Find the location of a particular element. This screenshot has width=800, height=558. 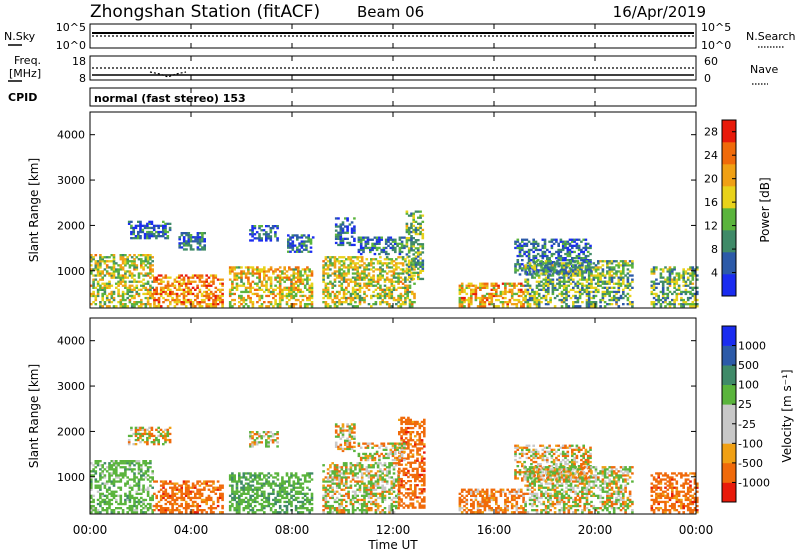

colorbar-tick-label: 4 is located at coordinates (714, 273).